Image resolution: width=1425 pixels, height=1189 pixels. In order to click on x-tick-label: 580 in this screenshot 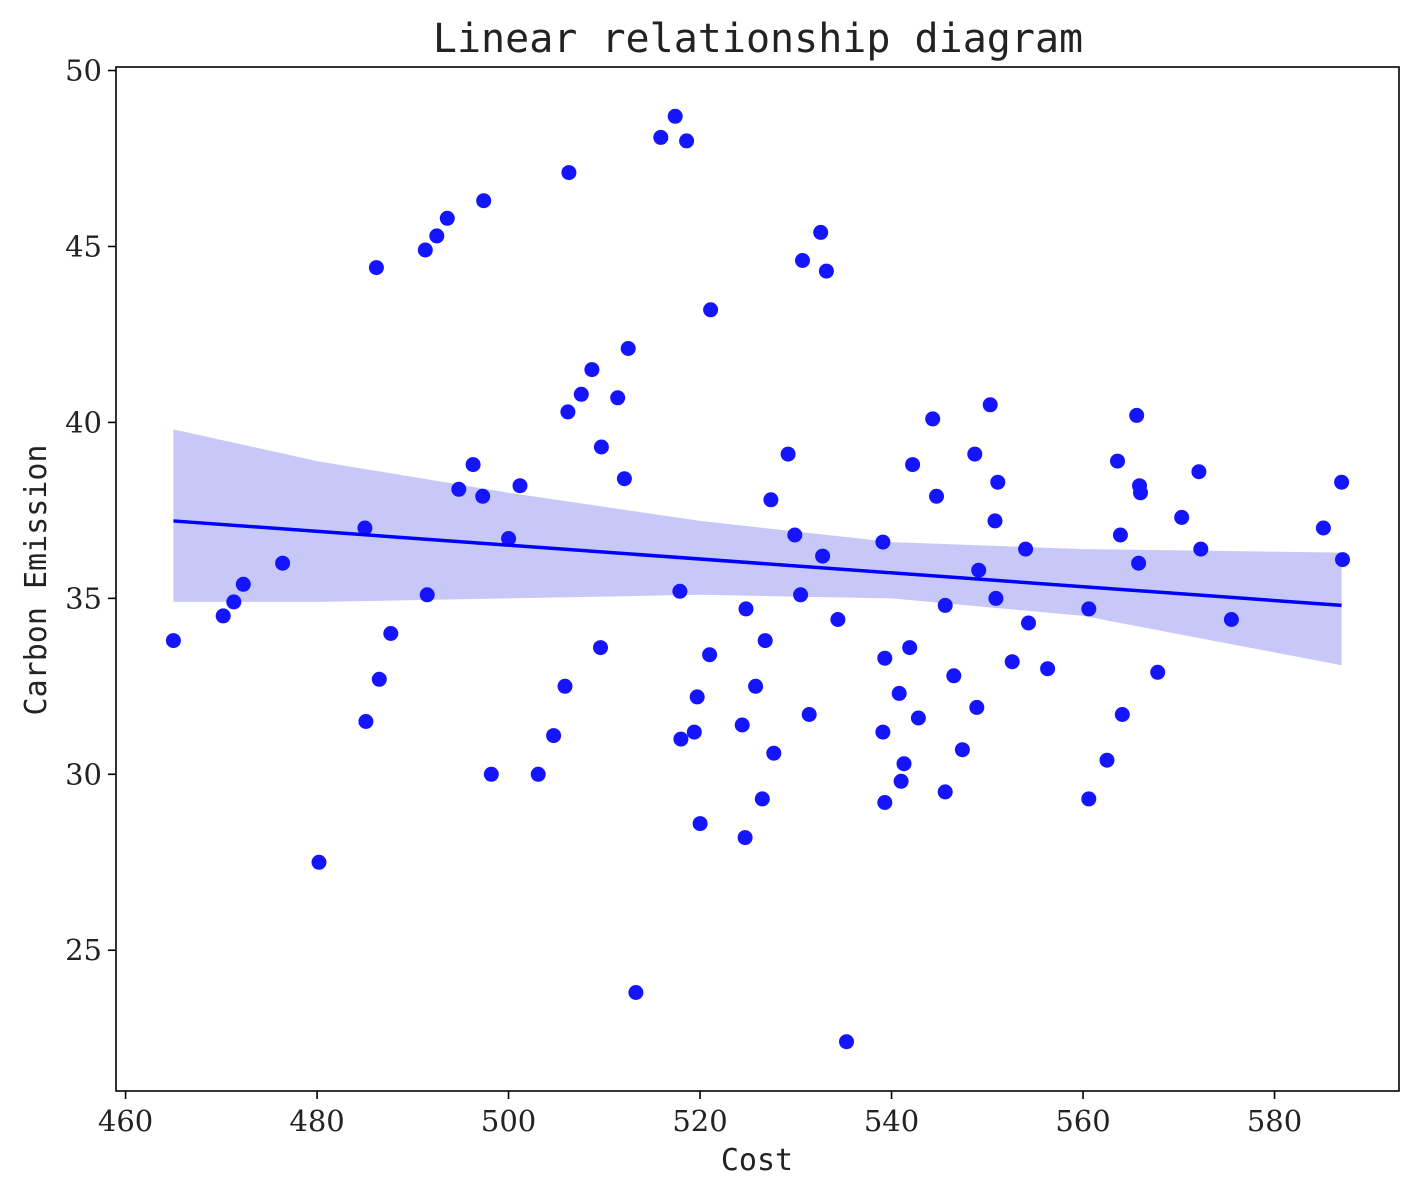, I will do `click(1274, 1121)`.